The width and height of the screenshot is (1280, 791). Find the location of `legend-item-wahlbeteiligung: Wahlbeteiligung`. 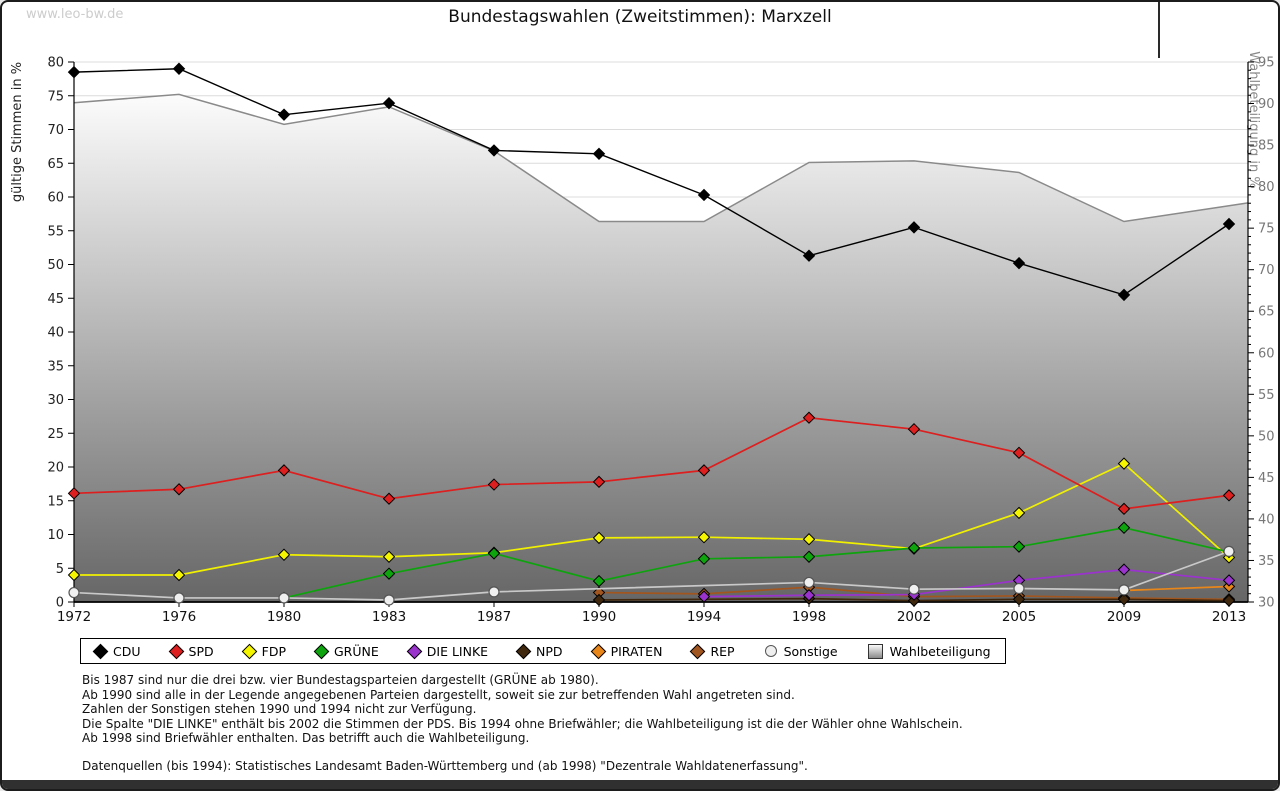

legend-item-wahlbeteiligung: Wahlbeteiligung is located at coordinates (929, 651).